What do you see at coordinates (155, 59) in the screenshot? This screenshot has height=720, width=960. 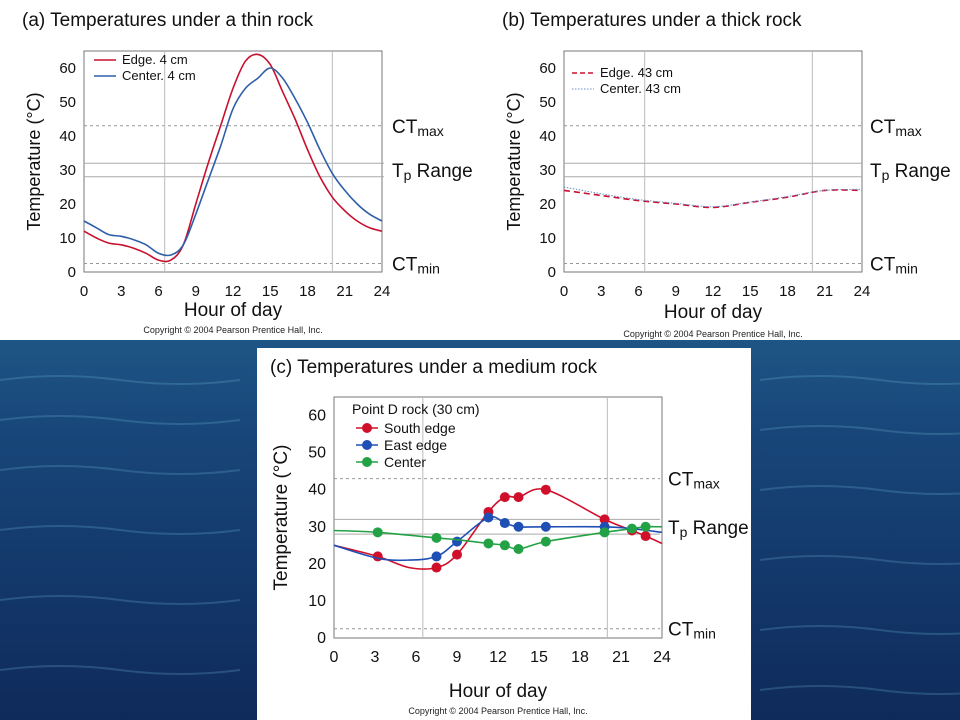 I see `legend-label: Edge. 4 cm` at bounding box center [155, 59].